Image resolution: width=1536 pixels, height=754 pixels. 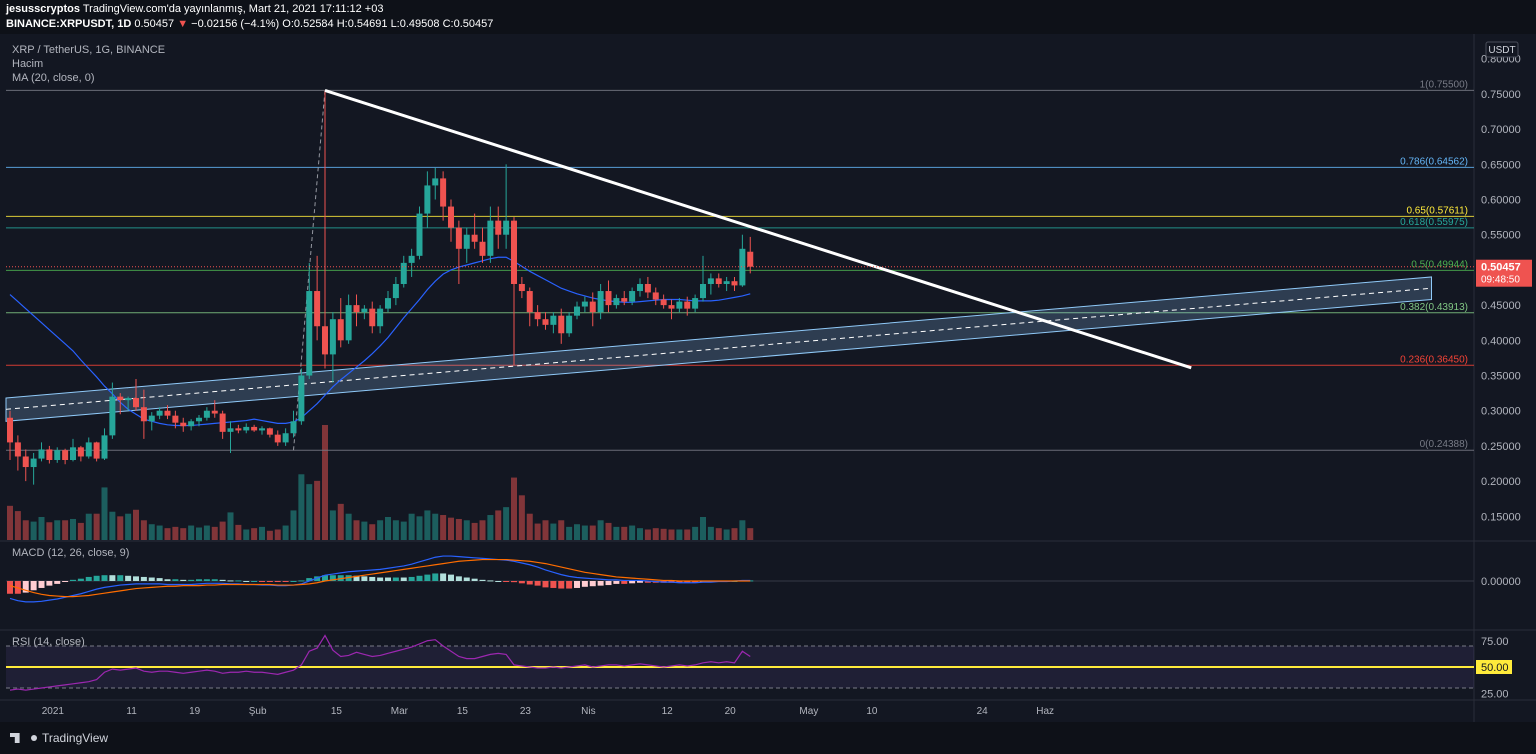 I want to click on fib-level-label: 0.382(0.43913), so click(x=1434, y=307).